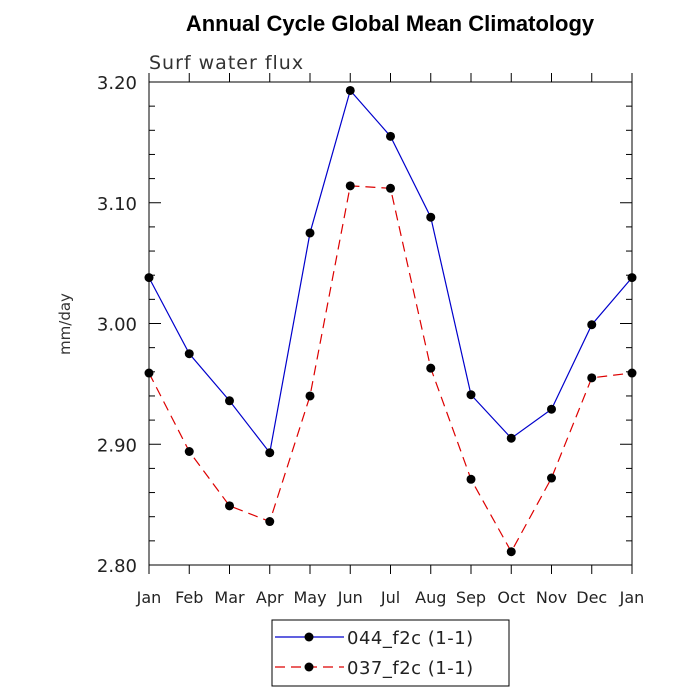 The height and width of the screenshot is (700, 700). I want to click on x-tick-label: Dec, so click(591, 597).